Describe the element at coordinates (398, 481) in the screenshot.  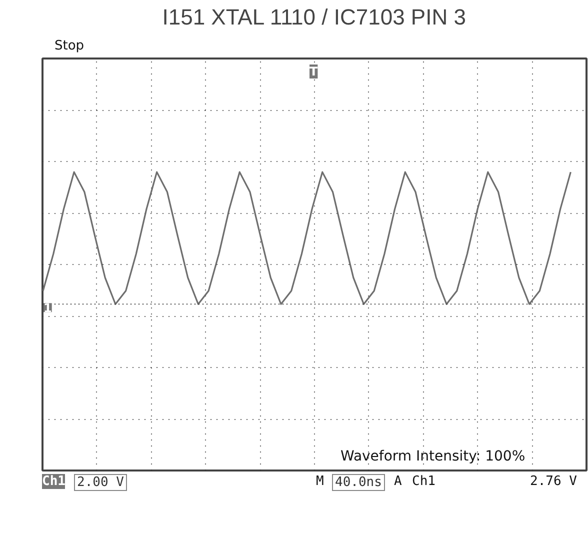
I see `text: A` at that location.